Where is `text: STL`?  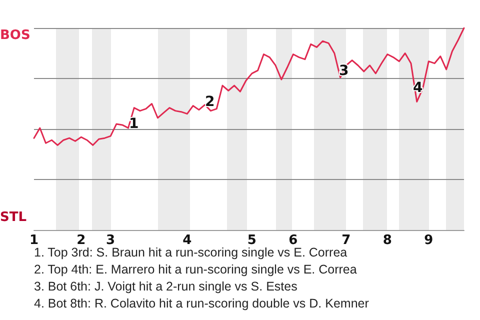
text: STL is located at coordinates (13, 217).